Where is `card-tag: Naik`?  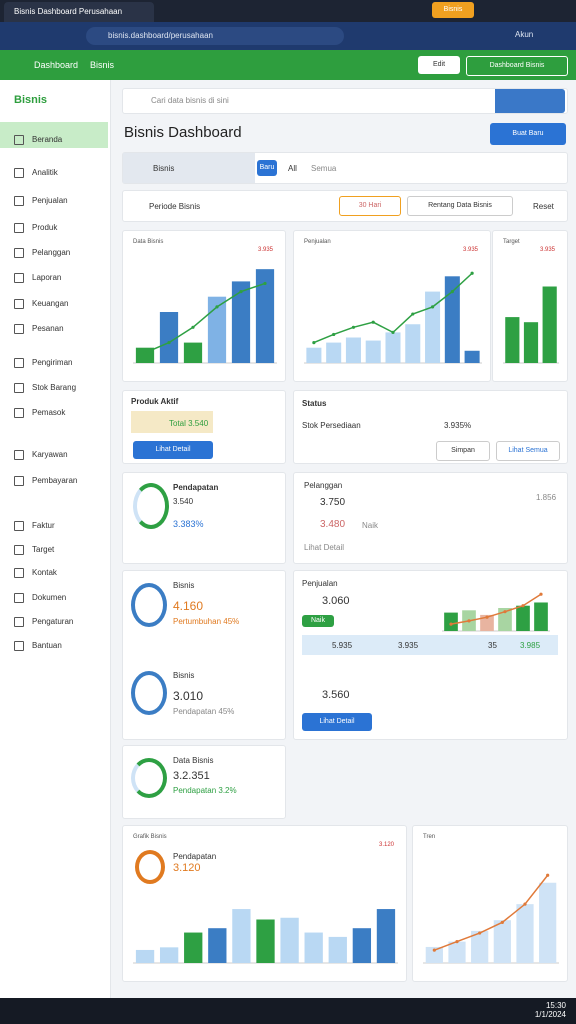 card-tag: Naik is located at coordinates (318, 621).